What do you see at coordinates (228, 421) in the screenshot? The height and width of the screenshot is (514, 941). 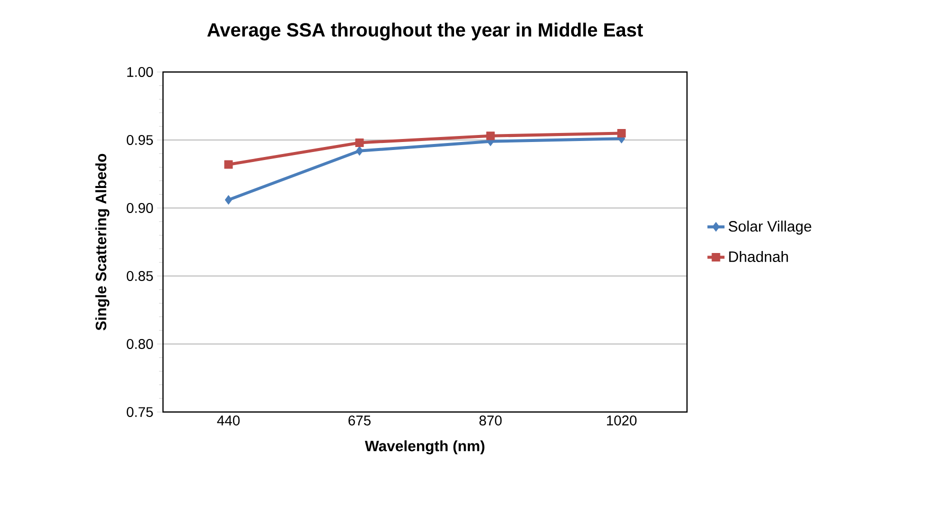 I see `x-tick-label: 440` at bounding box center [228, 421].